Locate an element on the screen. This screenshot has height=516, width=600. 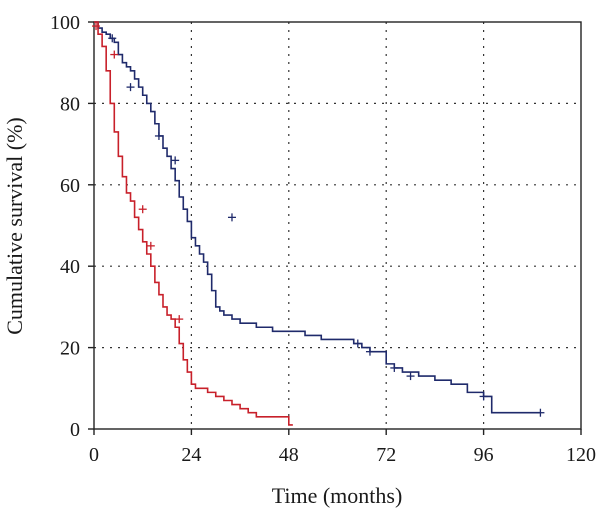
y-tick-label: 60 is located at coordinates (70, 186).